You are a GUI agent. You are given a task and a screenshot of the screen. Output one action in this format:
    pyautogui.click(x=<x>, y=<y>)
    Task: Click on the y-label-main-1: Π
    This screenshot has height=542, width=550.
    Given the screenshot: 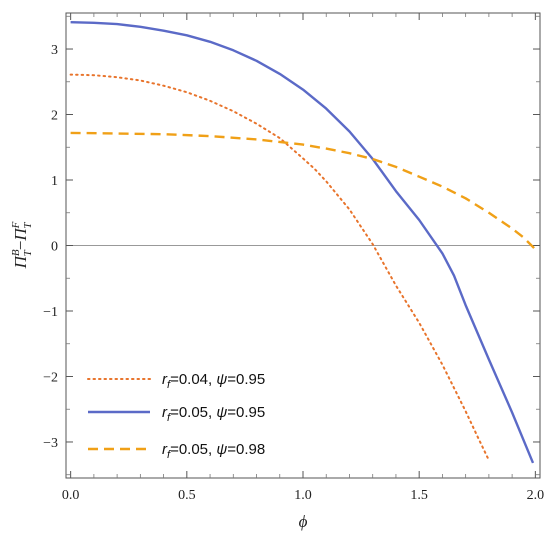 What is the action you would take?
    pyautogui.click(x=20, y=261)
    